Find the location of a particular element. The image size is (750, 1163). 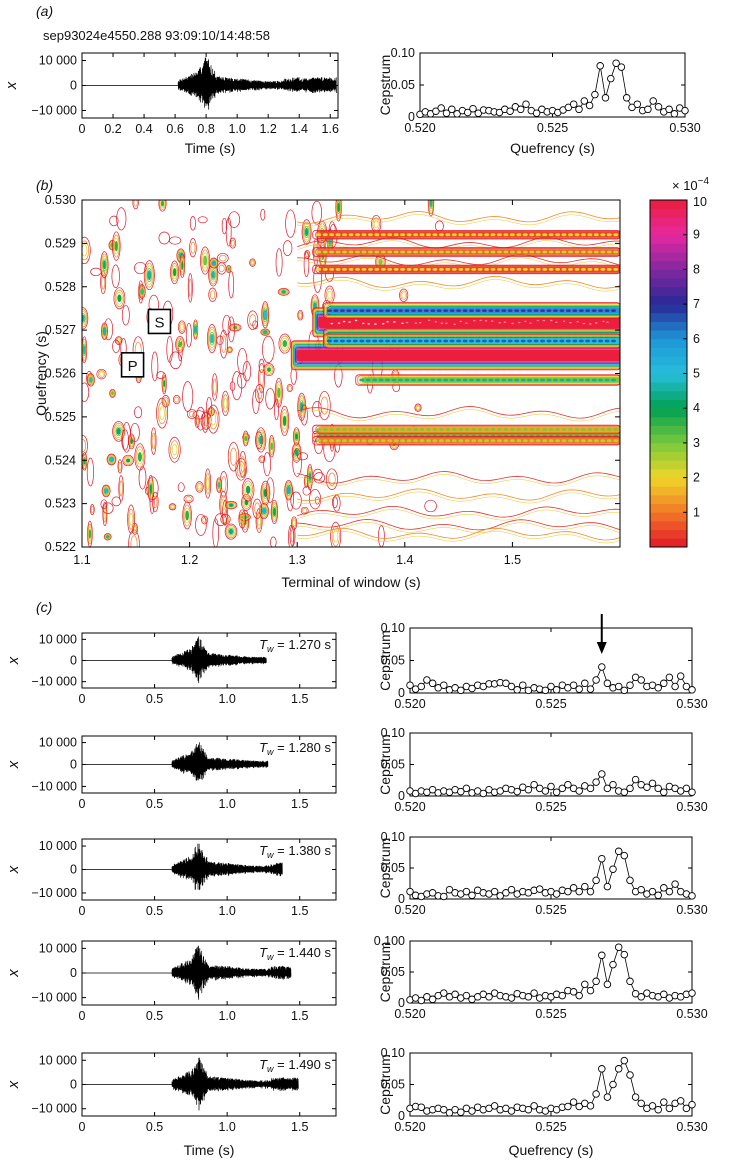

contour-line is located at coordinates (458, 497).